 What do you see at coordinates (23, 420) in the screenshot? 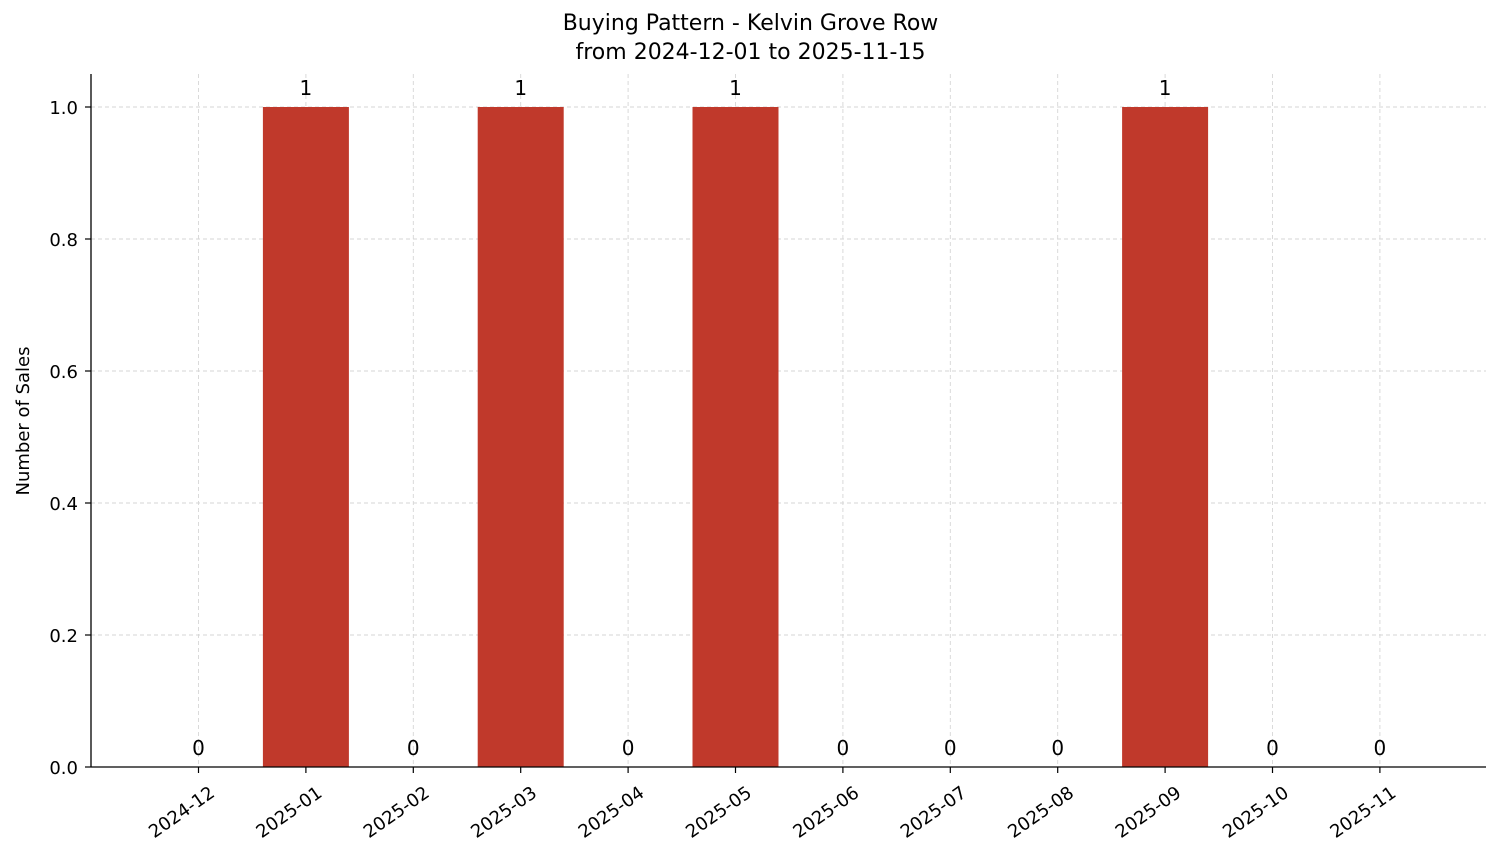
I see `y-axis-label: Number of Sales` at bounding box center [23, 420].